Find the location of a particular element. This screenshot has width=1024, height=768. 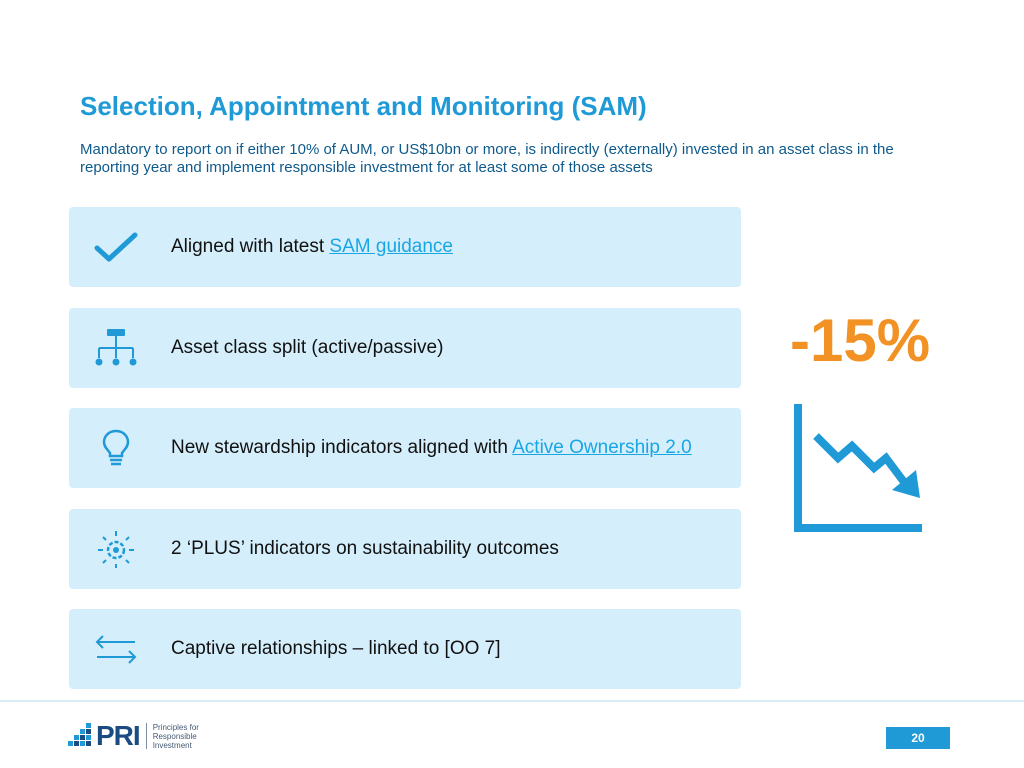

logo-text: PRI is located at coordinates (118, 735).